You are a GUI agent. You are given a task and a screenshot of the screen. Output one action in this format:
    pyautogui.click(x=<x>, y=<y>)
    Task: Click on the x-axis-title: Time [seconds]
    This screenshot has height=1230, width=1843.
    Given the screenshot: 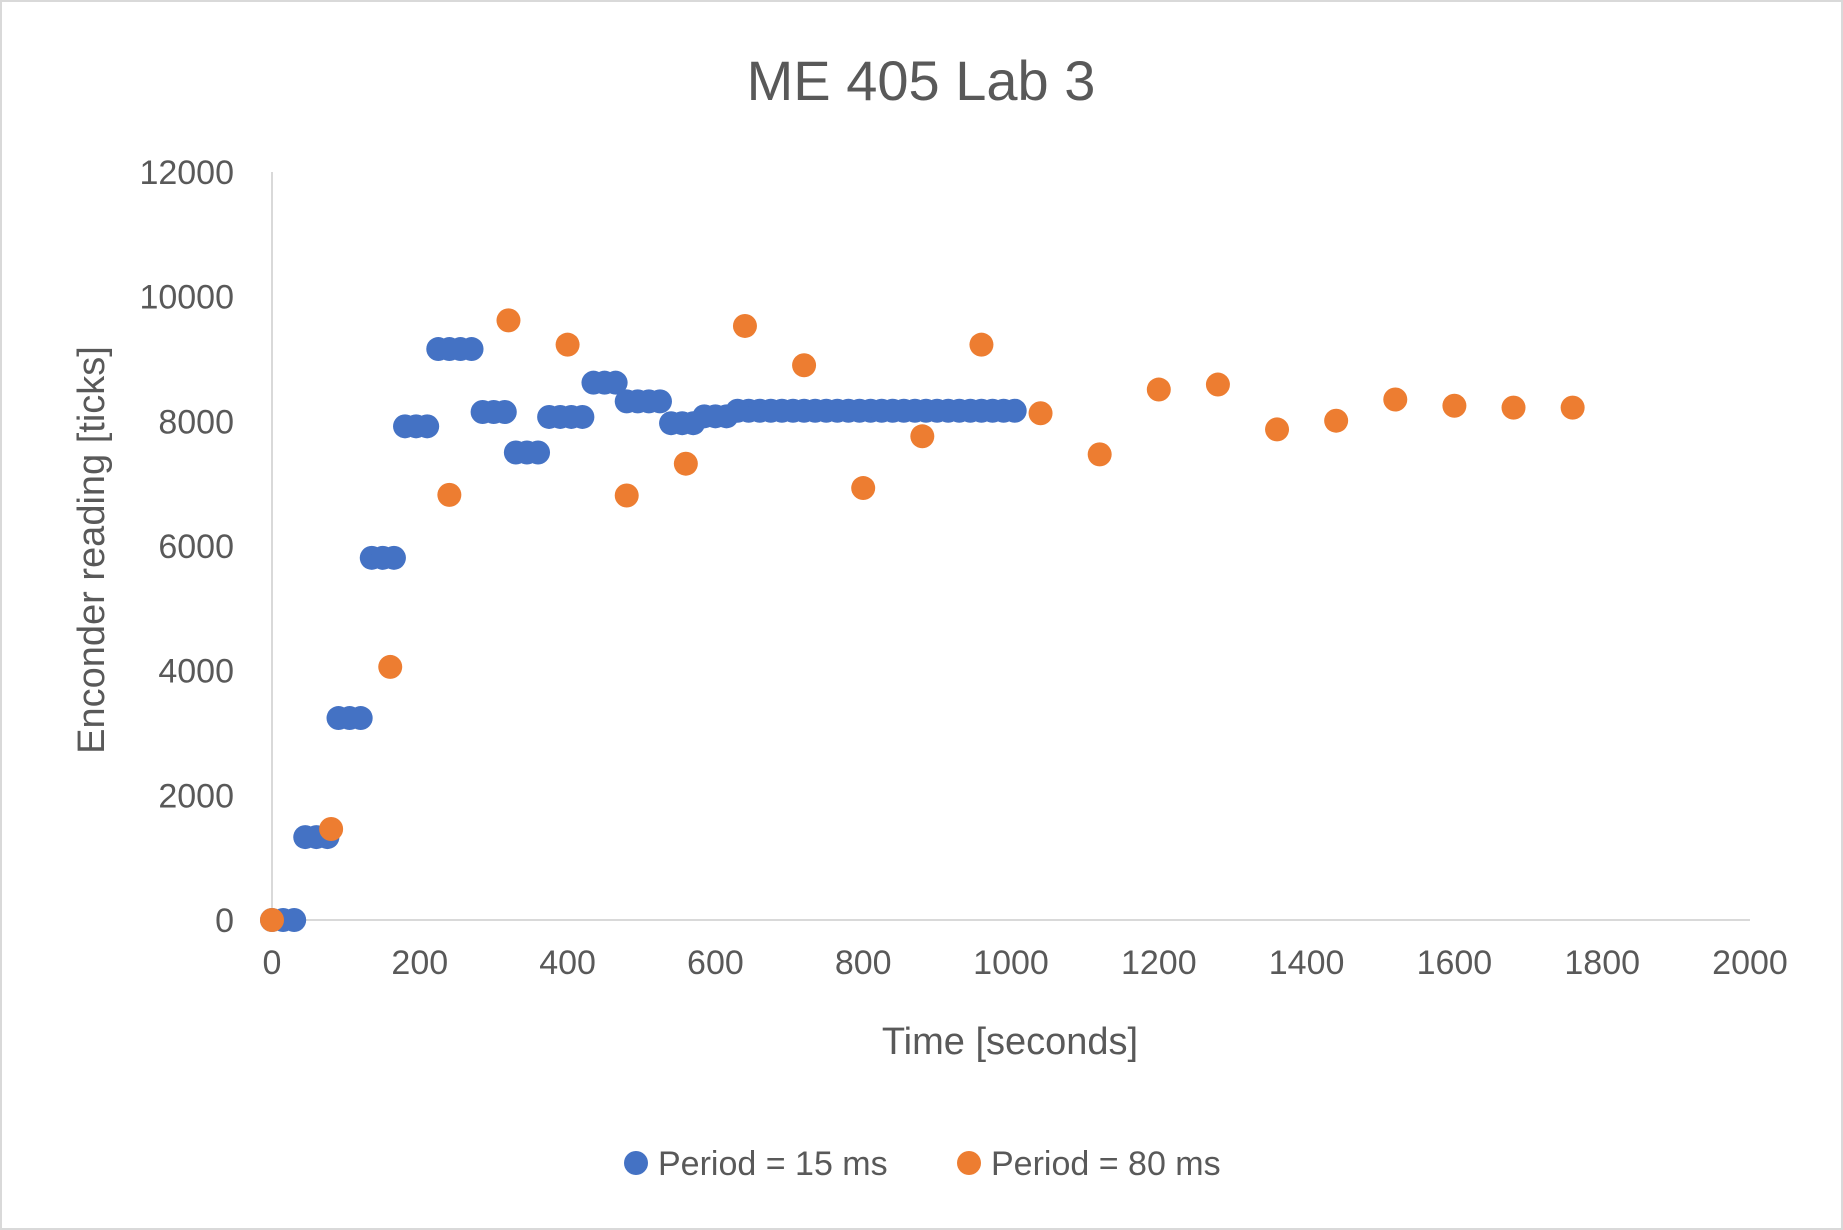 What is the action you would take?
    pyautogui.click(x=1010, y=1042)
    